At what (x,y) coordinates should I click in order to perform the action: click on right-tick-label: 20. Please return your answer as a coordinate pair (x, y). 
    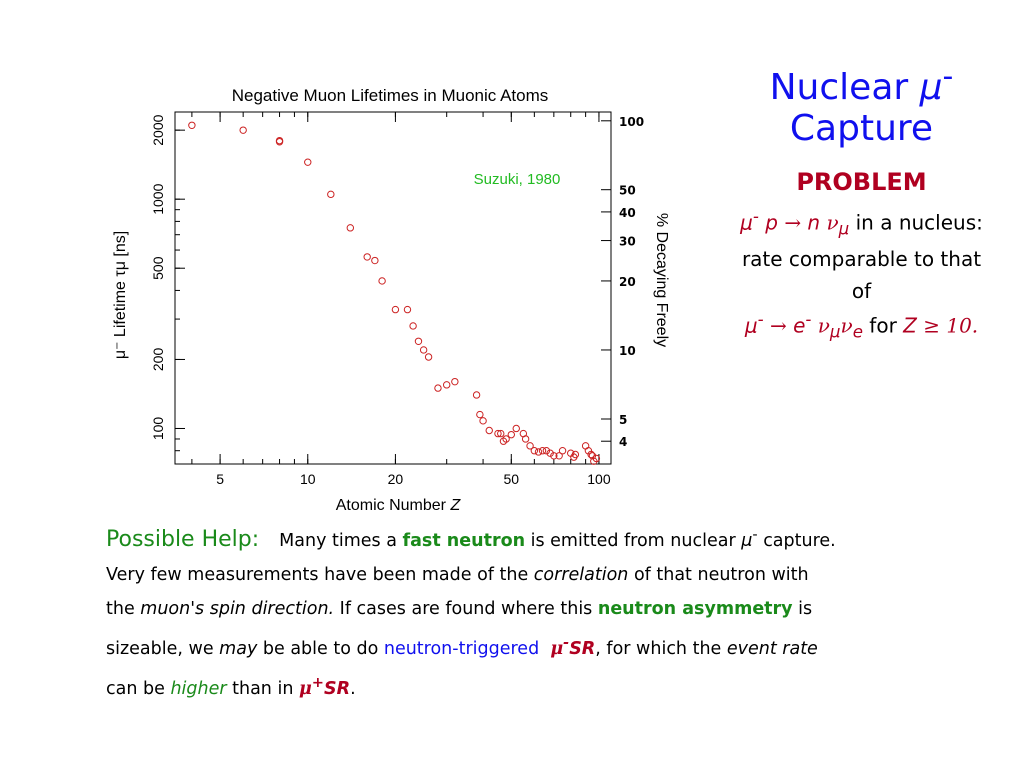
    Looking at the image, I should click on (627, 282).